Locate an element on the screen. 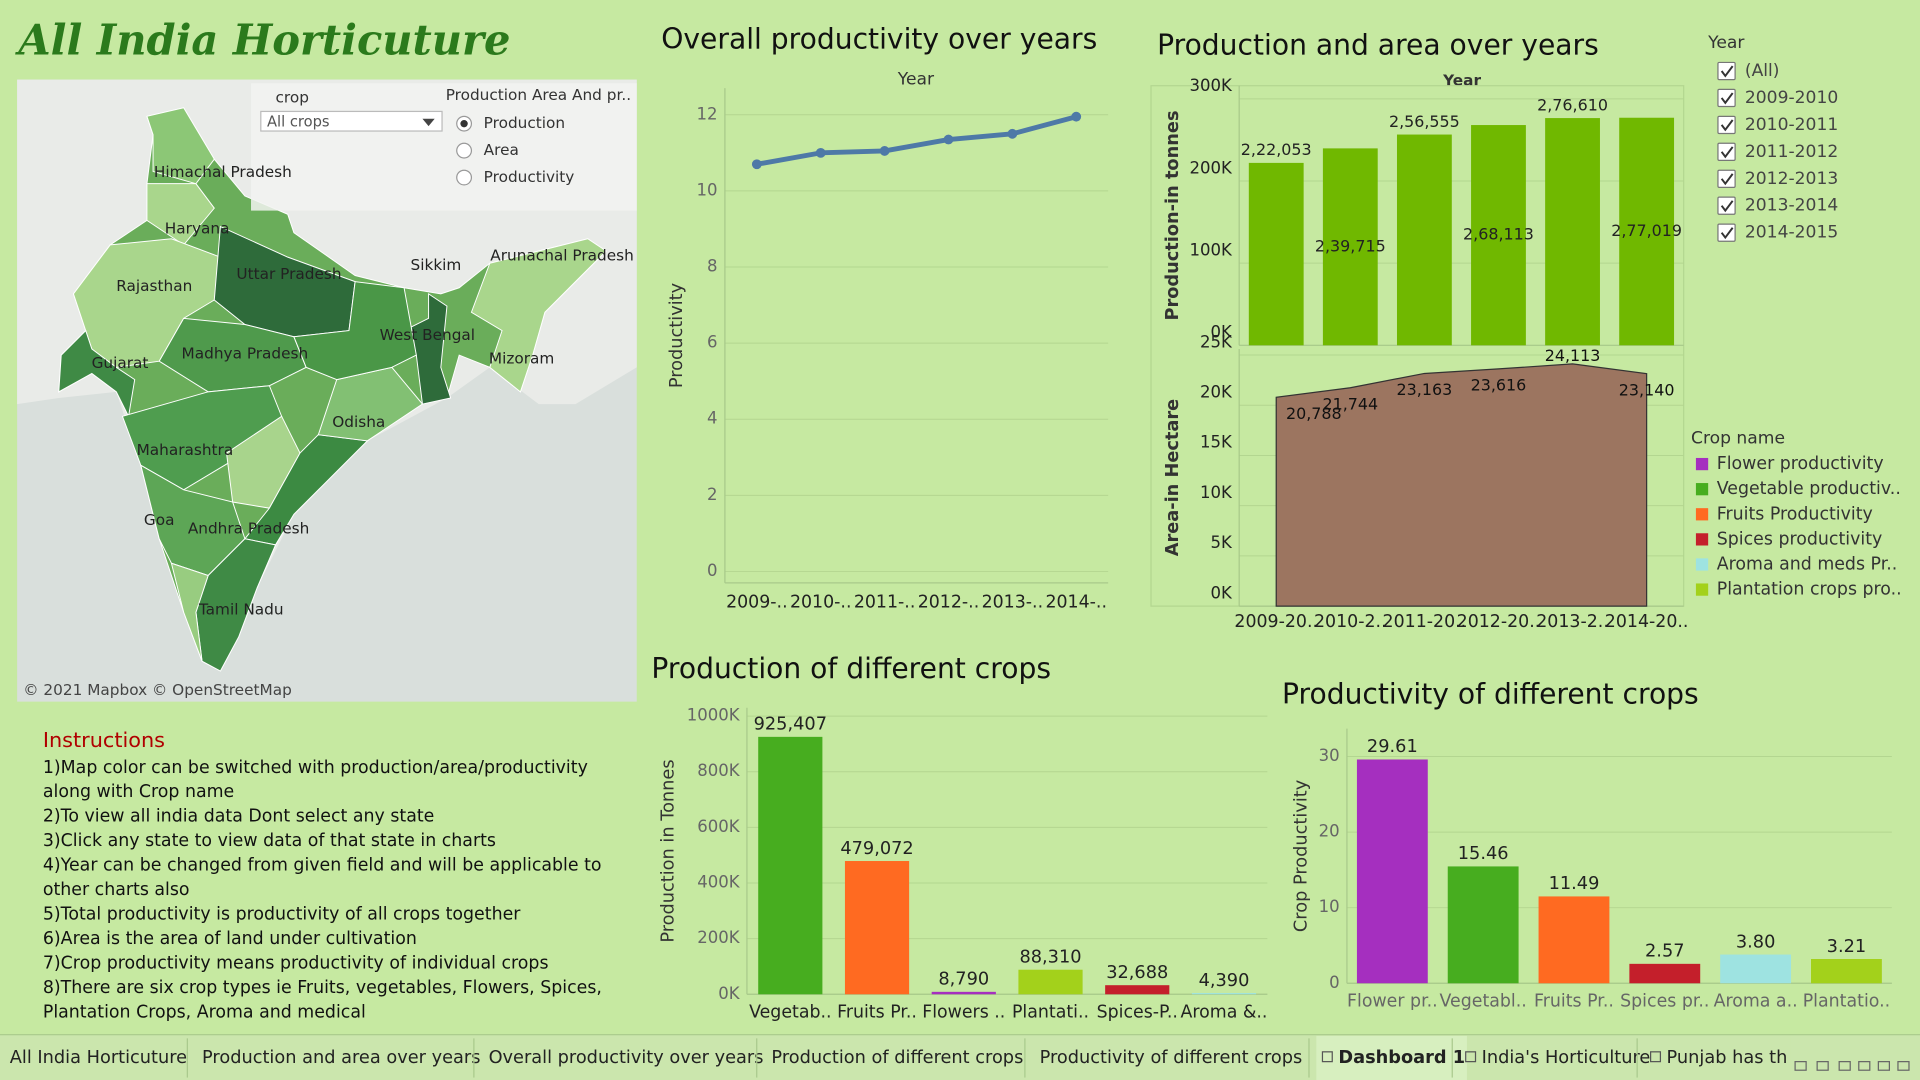  tab: Punjab has th is located at coordinates (1727, 1058).